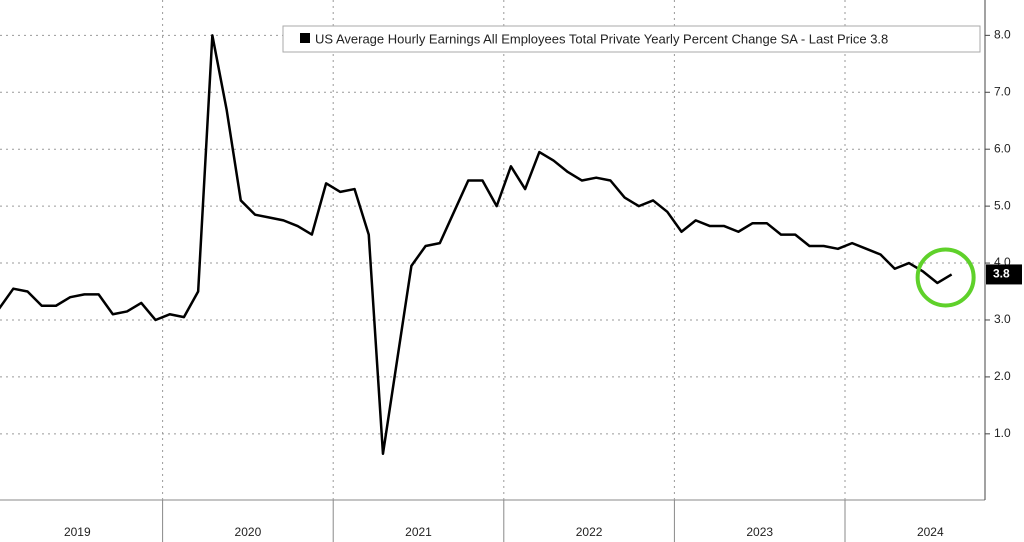 The image size is (1024, 542). Describe the element at coordinates (1002, 91) in the screenshot. I see `y-tick-label: 7.0` at that location.